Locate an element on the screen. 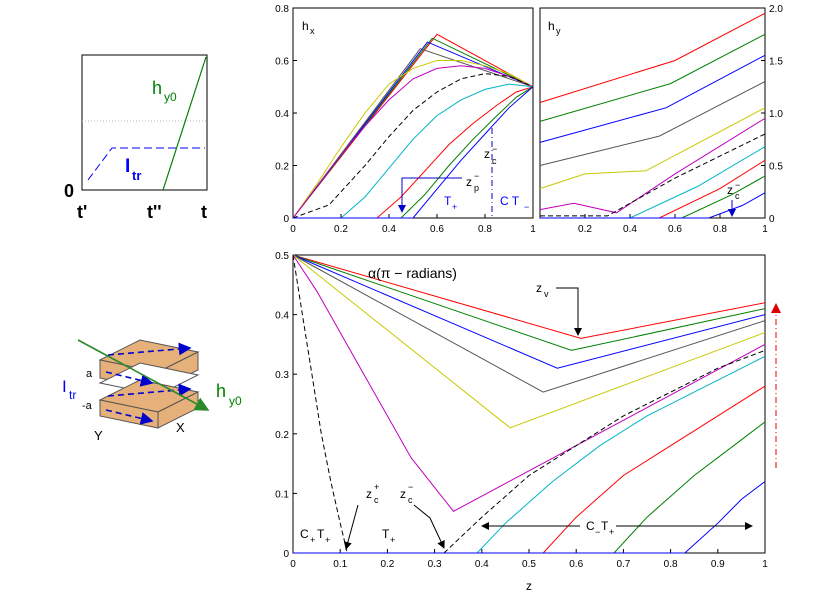 The width and height of the screenshot is (830, 601). alpha-xtick-label: 0.1 is located at coordinates (340, 564).